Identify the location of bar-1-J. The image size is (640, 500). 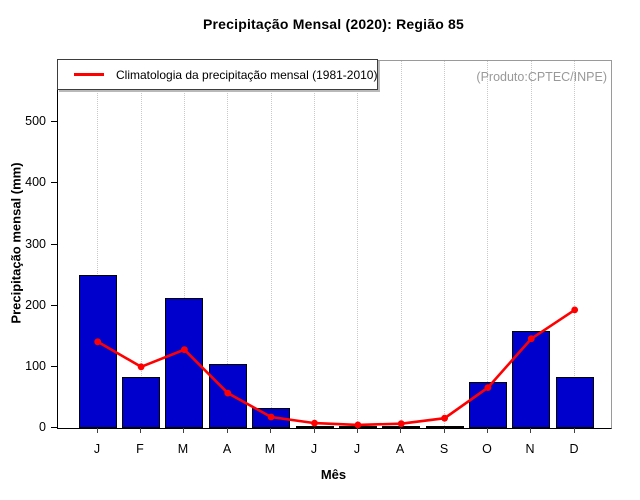
(97, 351).